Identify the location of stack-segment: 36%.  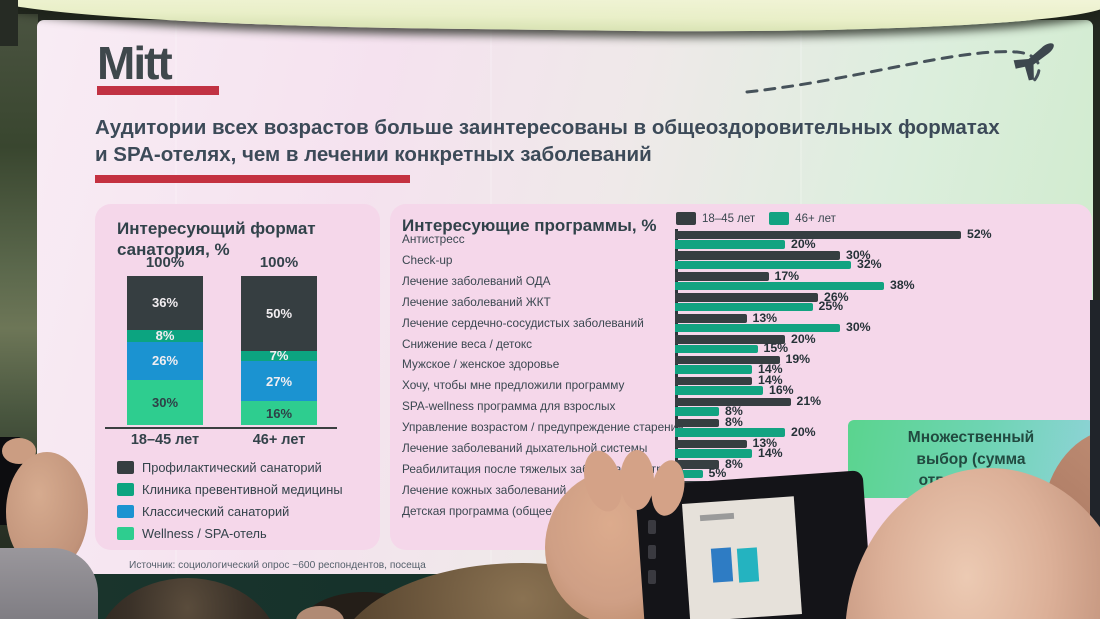
(165, 303).